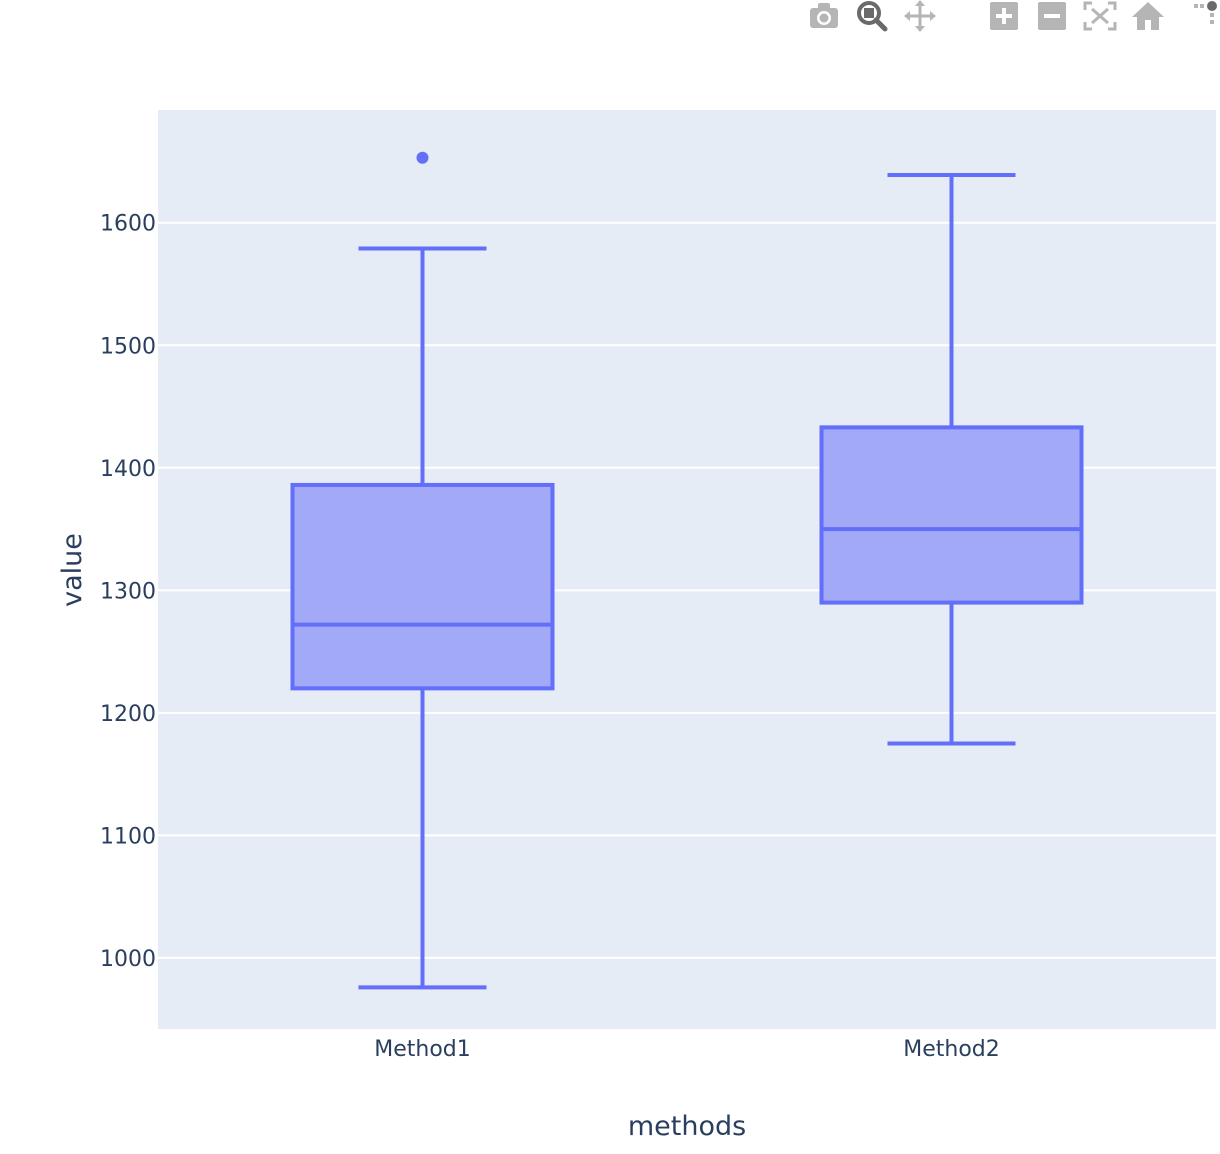 The height and width of the screenshot is (1154, 1220). I want to click on y-tick-label: 1000, so click(128, 959).